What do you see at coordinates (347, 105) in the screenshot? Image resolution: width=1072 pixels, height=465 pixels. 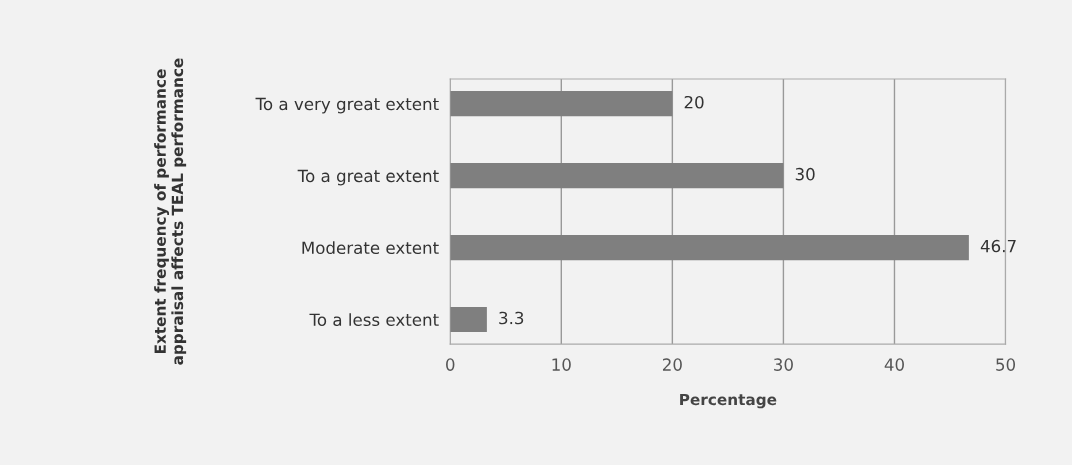 I see `y-tick-label: To a very great extent` at bounding box center [347, 105].